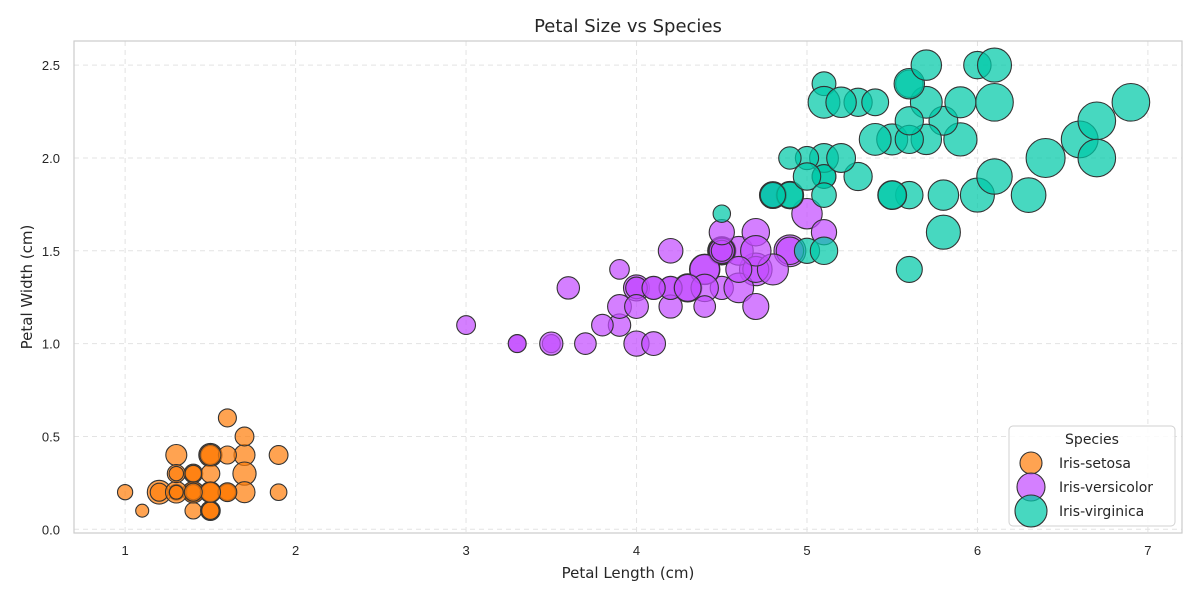 Image resolution: width=1200 pixels, height=600 pixels. What do you see at coordinates (1092, 440) in the screenshot?
I see `legend-title: Species` at bounding box center [1092, 440].